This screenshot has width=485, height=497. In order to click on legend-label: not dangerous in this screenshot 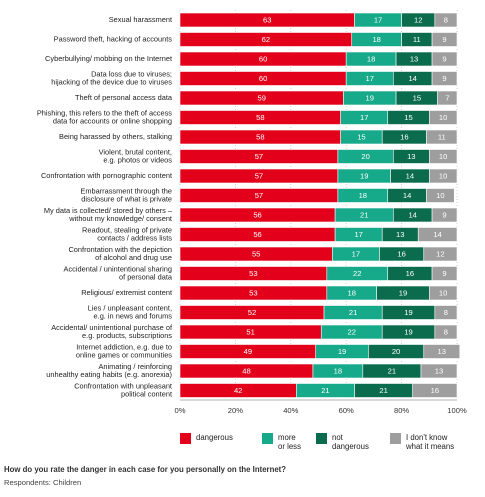, I will do `click(350, 442)`.